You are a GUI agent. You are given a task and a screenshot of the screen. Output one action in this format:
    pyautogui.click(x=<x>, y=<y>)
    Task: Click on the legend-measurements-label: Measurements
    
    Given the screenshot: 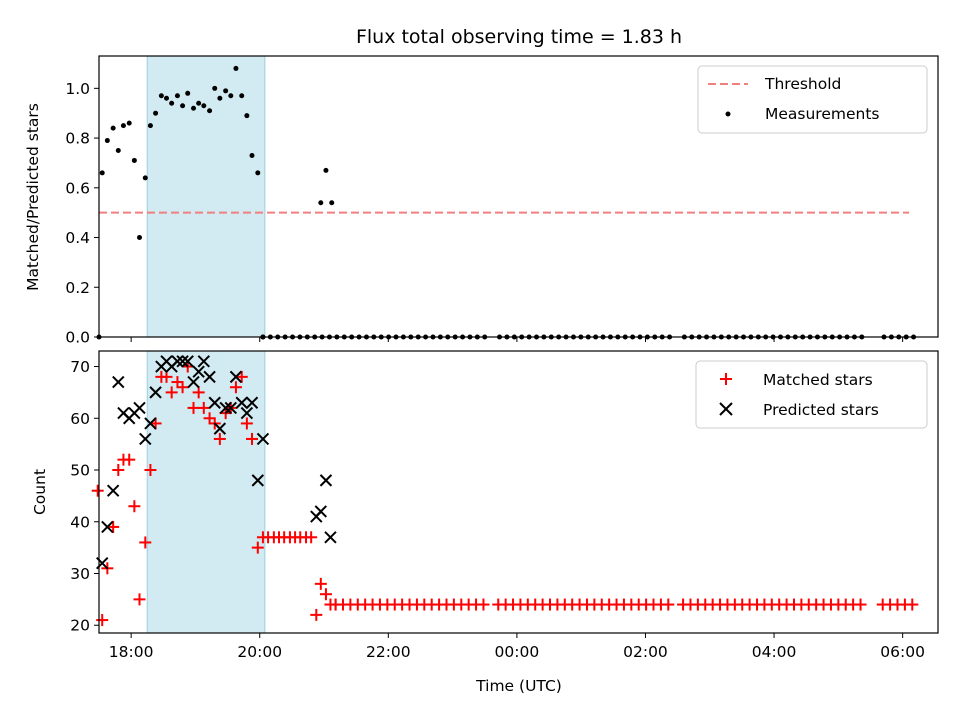 What is the action you would take?
    pyautogui.click(x=822, y=114)
    